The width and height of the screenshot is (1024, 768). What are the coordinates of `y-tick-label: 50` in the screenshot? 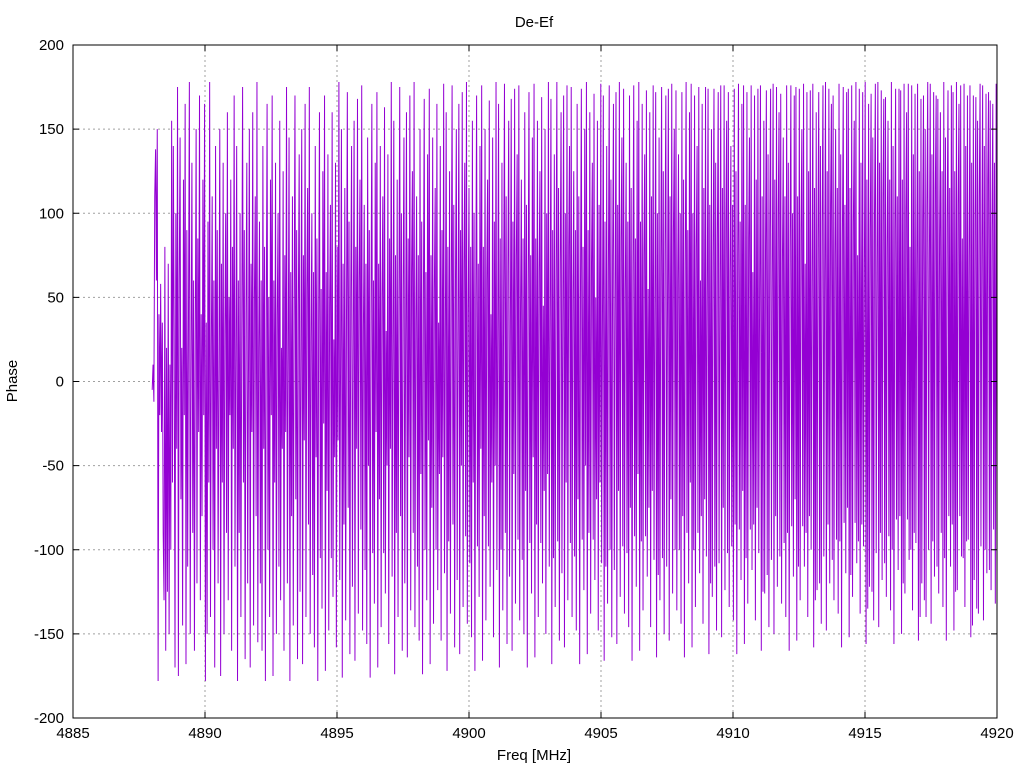 It's located at (55, 297).